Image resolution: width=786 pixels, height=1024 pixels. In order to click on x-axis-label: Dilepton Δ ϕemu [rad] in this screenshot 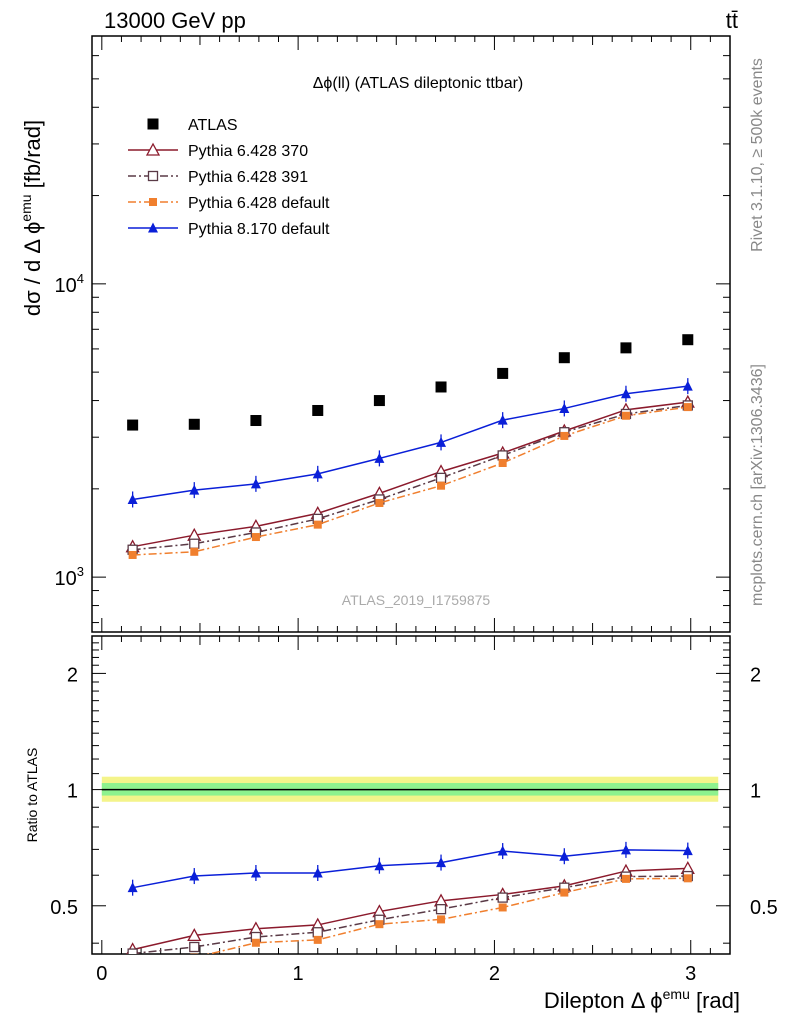, I will do `click(642, 999)`.